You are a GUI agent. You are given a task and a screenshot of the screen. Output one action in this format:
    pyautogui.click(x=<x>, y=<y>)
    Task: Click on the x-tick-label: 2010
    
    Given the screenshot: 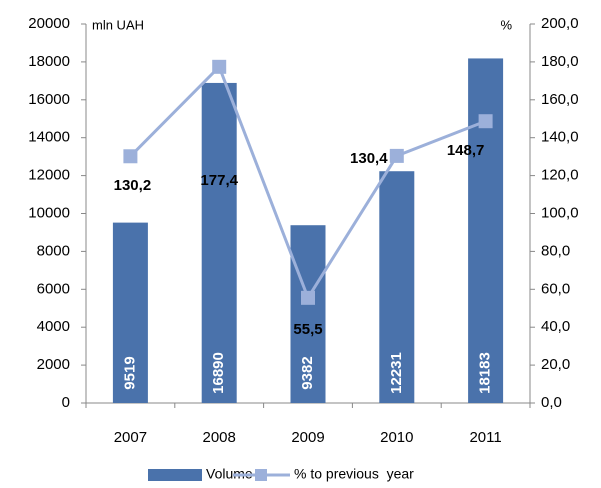 What is the action you would take?
    pyautogui.click(x=396, y=437)
    